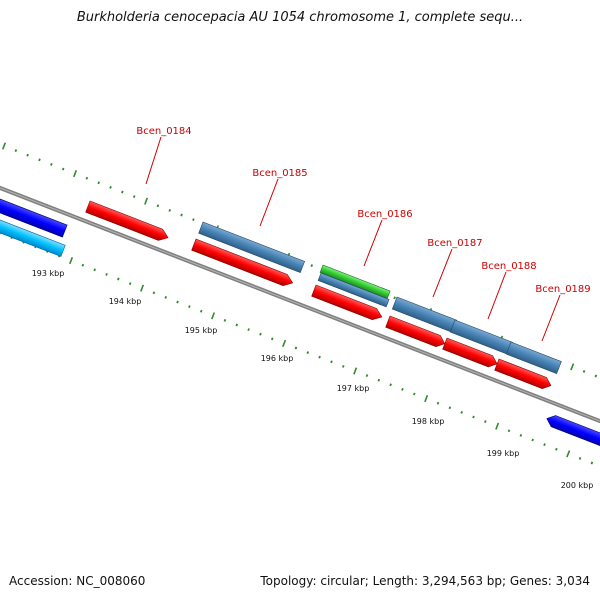 This screenshot has height=600, width=600. What do you see at coordinates (577, 485) in the screenshot?
I see `kbp-label: 200 kbp` at bounding box center [577, 485].